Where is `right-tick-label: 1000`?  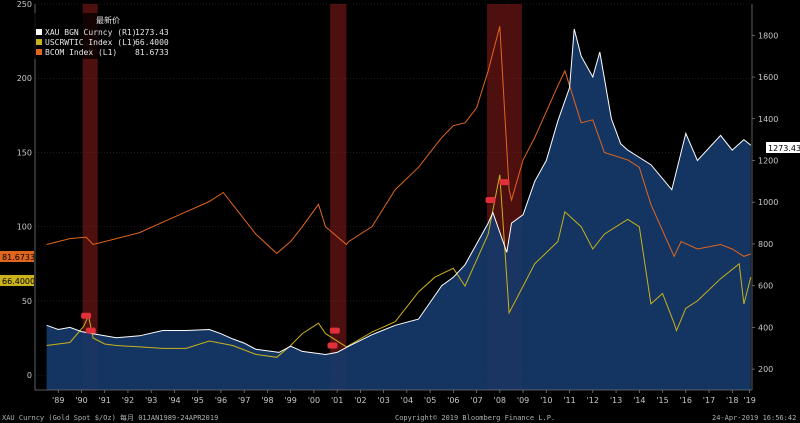 right-tick-label: 1000 is located at coordinates (768, 202).